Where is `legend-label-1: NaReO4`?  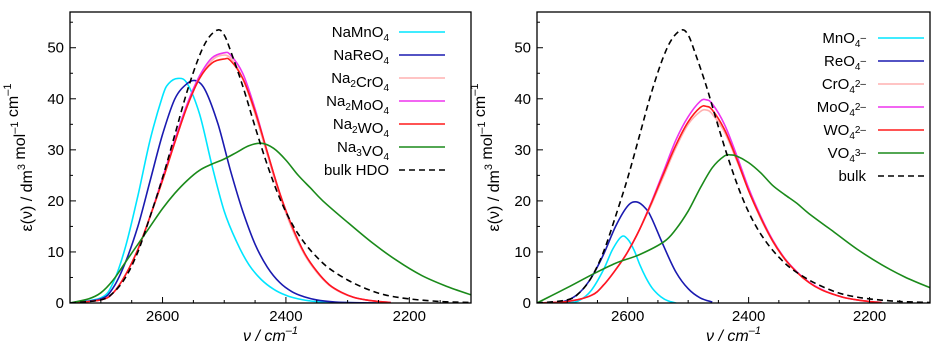
legend-label-1: NaReO4 is located at coordinates (361, 57).